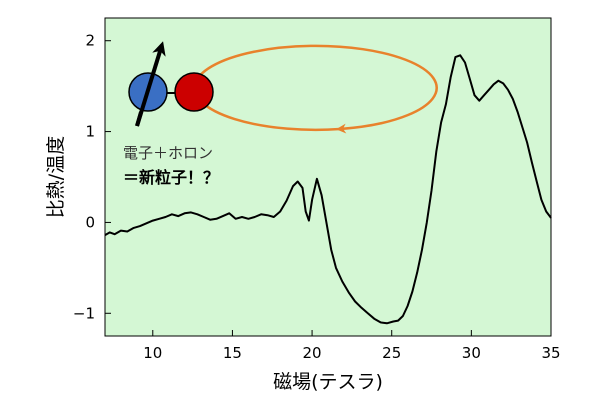 The height and width of the screenshot is (400, 600). I want to click on y-tick-label: 2, so click(90, 41).